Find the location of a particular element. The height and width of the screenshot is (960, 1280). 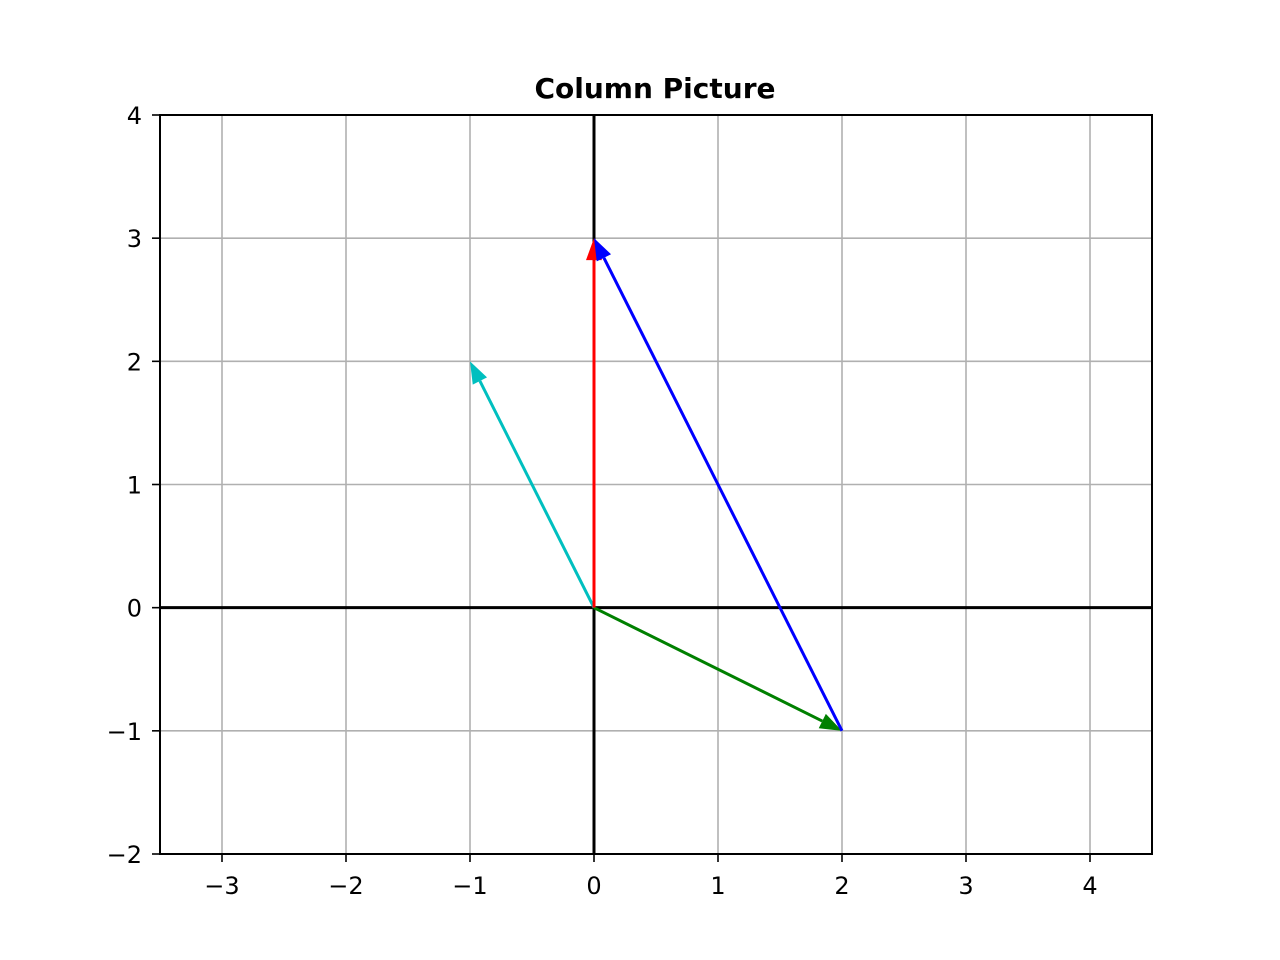

y-tick-label: 2 is located at coordinates (134, 362).